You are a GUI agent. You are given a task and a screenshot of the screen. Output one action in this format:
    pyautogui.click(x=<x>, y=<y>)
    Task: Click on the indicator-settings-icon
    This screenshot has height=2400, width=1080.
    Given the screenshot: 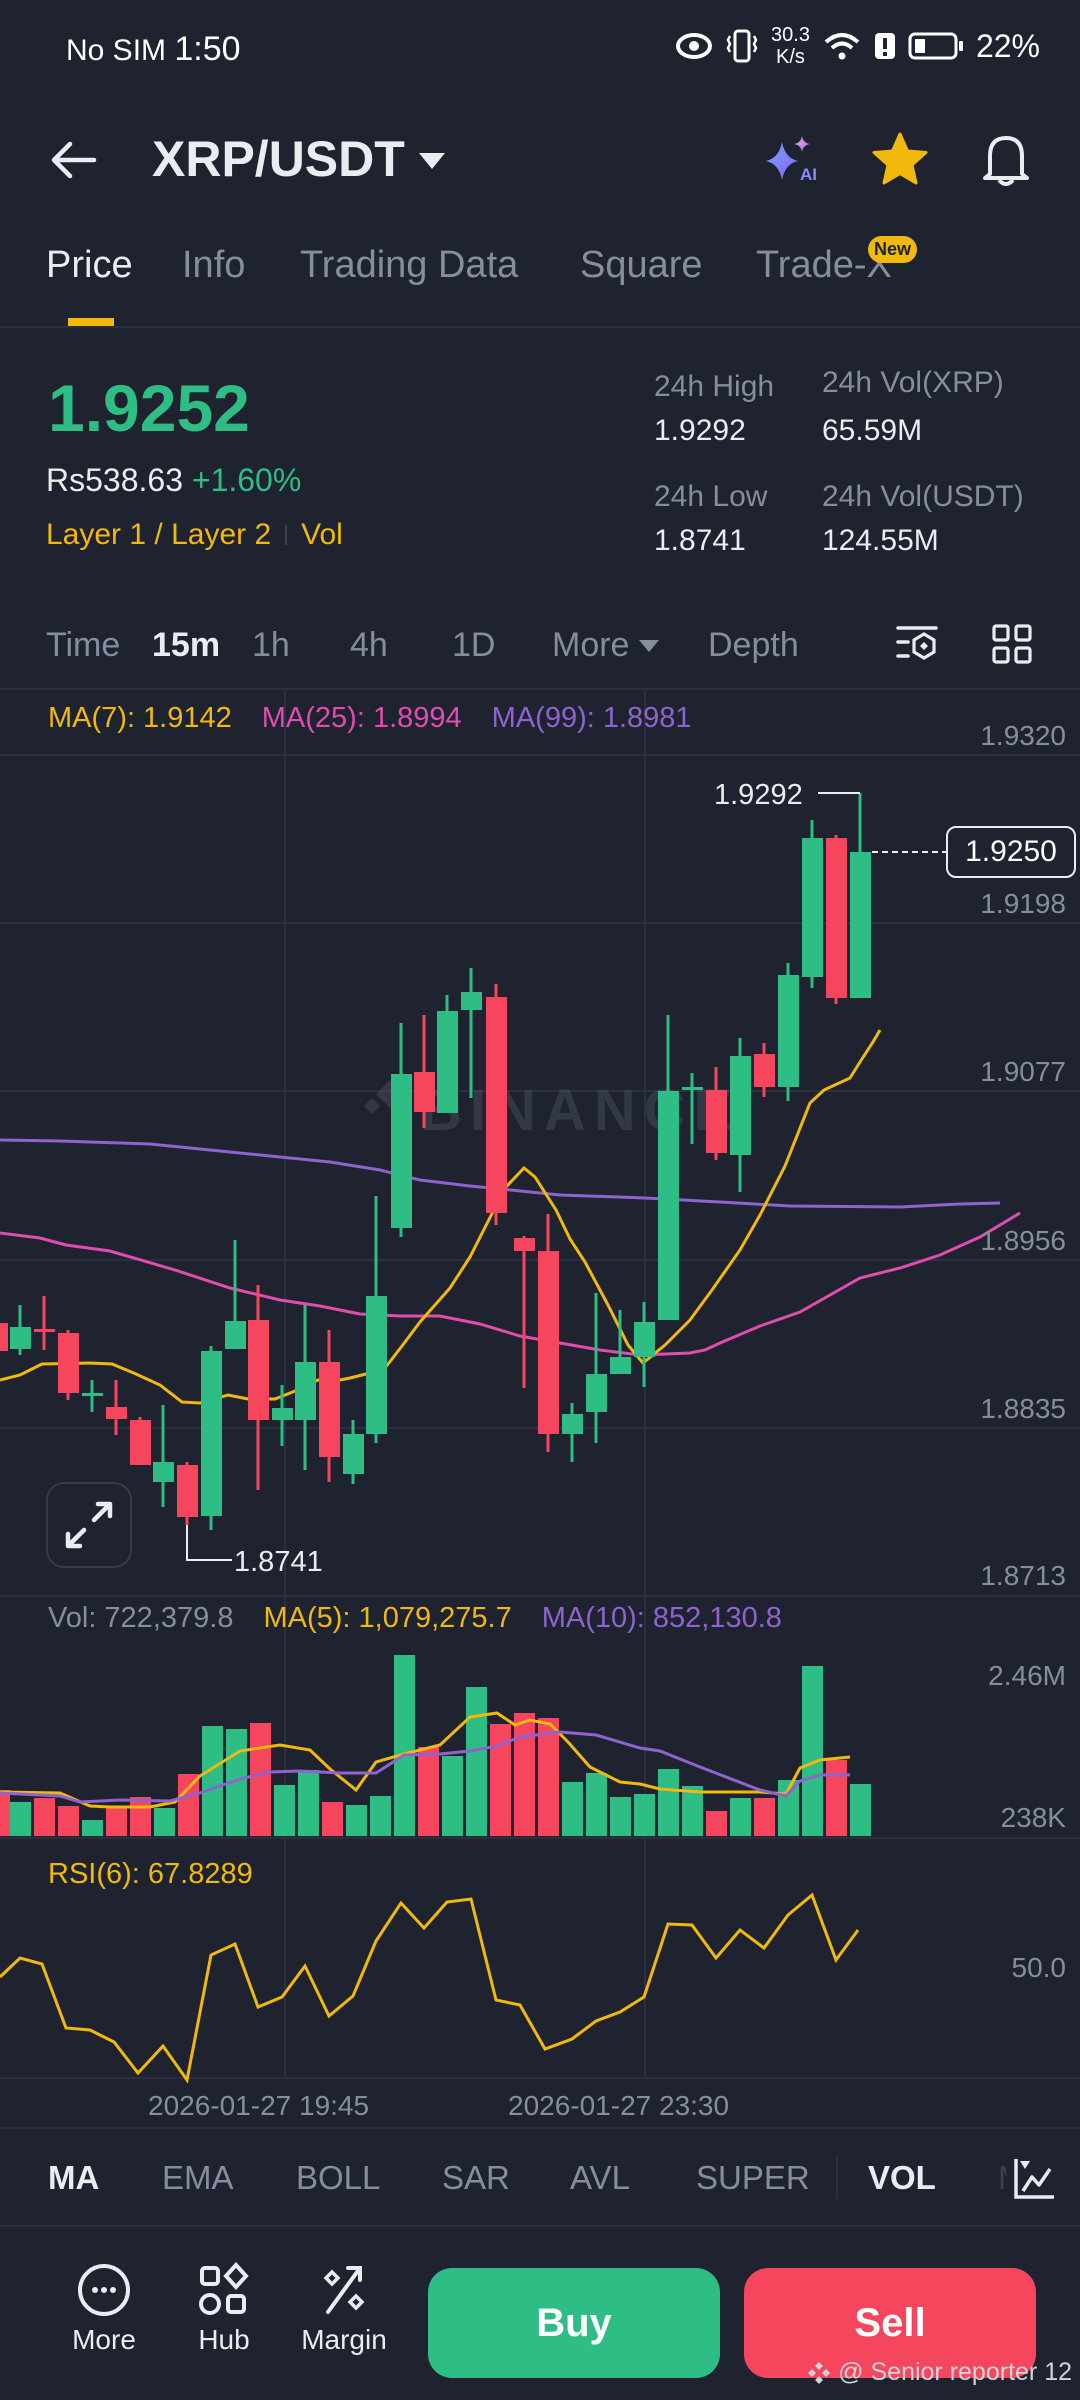 What is the action you would take?
    pyautogui.click(x=1035, y=2178)
    